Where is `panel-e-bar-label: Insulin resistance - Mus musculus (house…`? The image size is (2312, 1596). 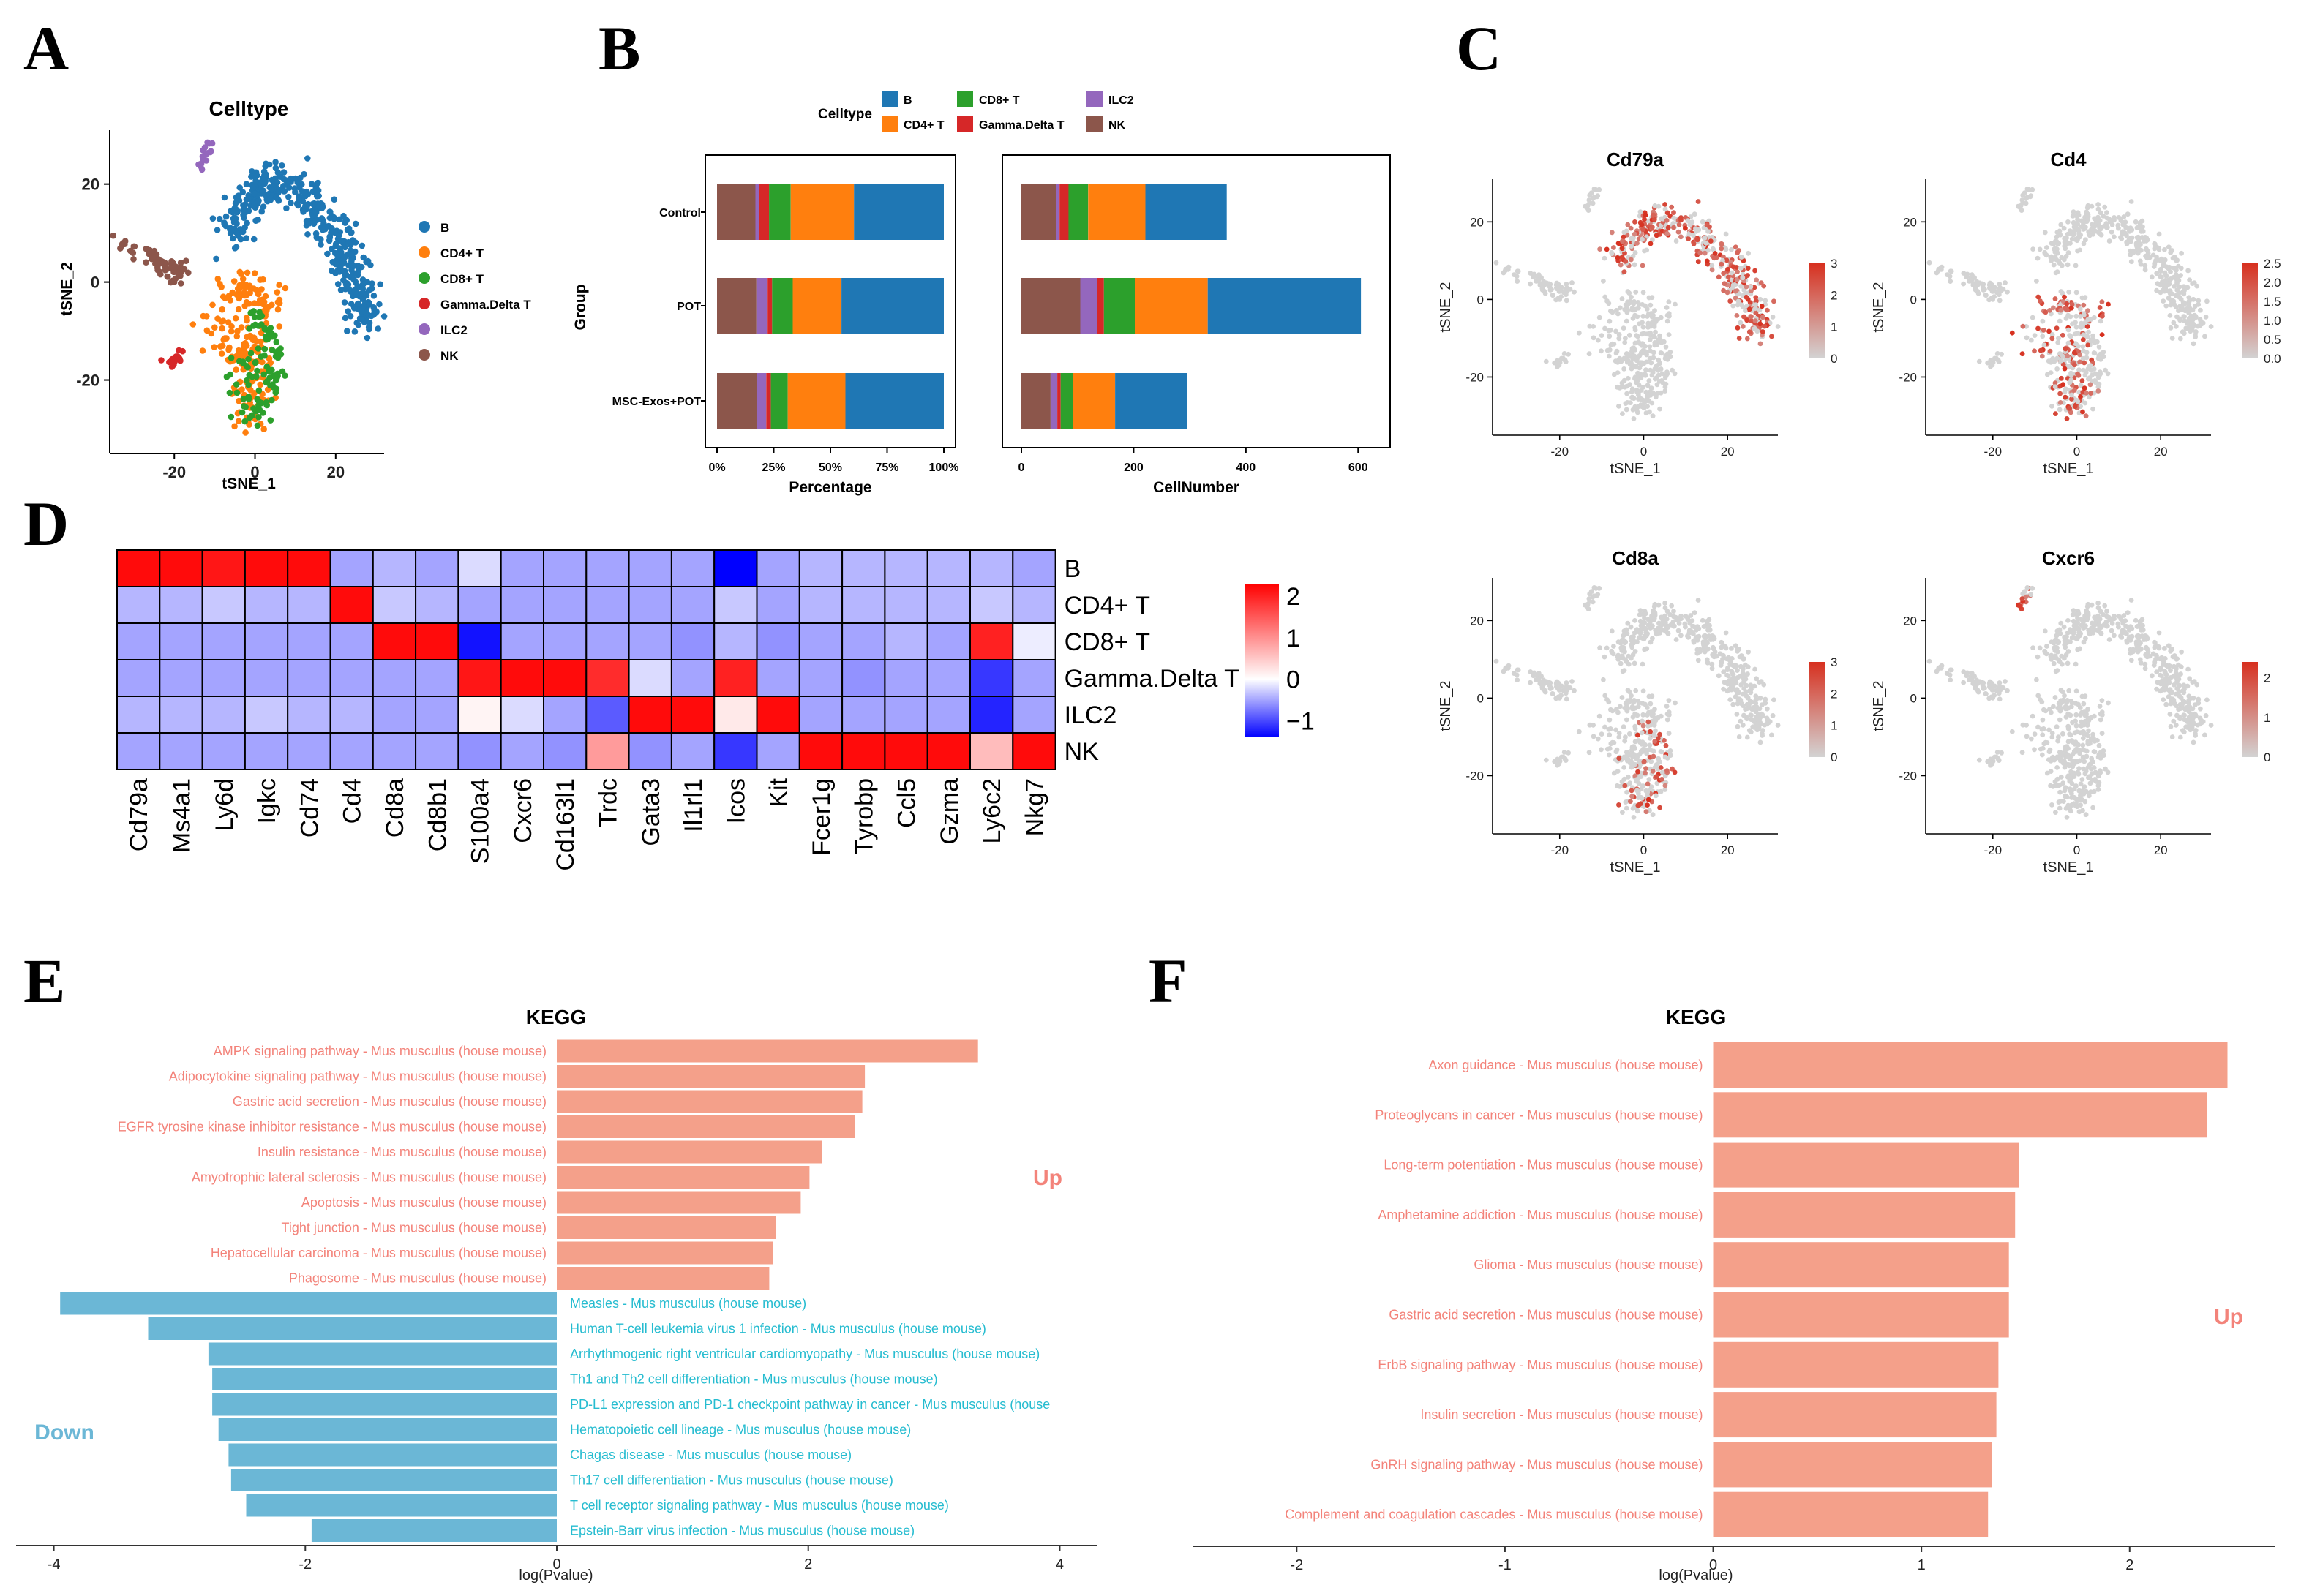
panel-e-bar-label: Insulin resistance - Mus musculus (house… is located at coordinates (403, 1152).